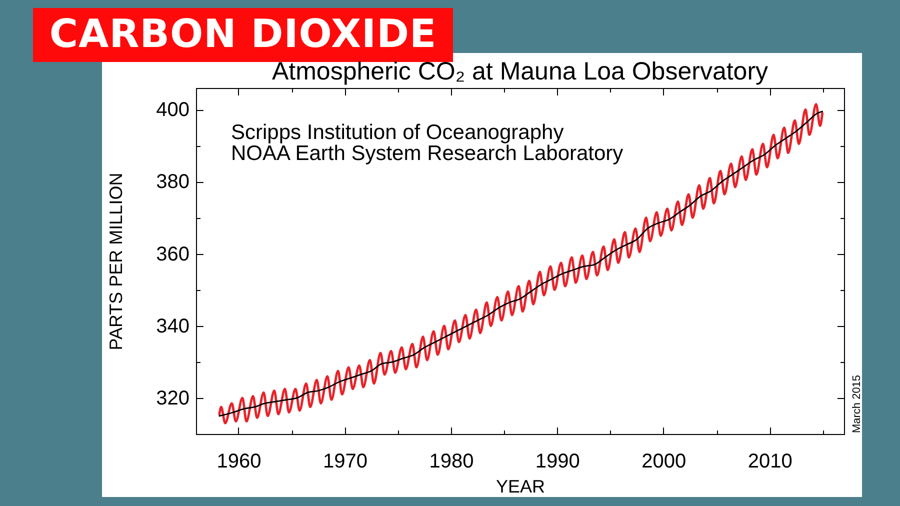 The width and height of the screenshot is (900, 506). Describe the element at coordinates (173, 182) in the screenshot. I see `y-tick-label: 380` at that location.